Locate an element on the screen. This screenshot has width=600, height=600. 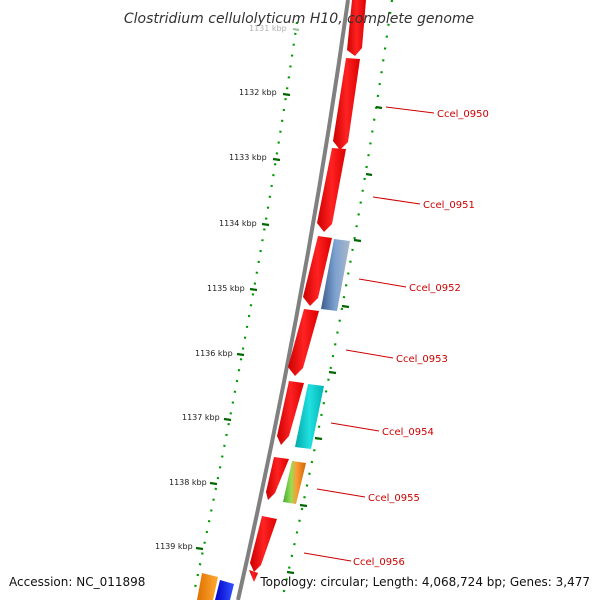
tick-label: 1136 kbp is located at coordinates (214, 353).